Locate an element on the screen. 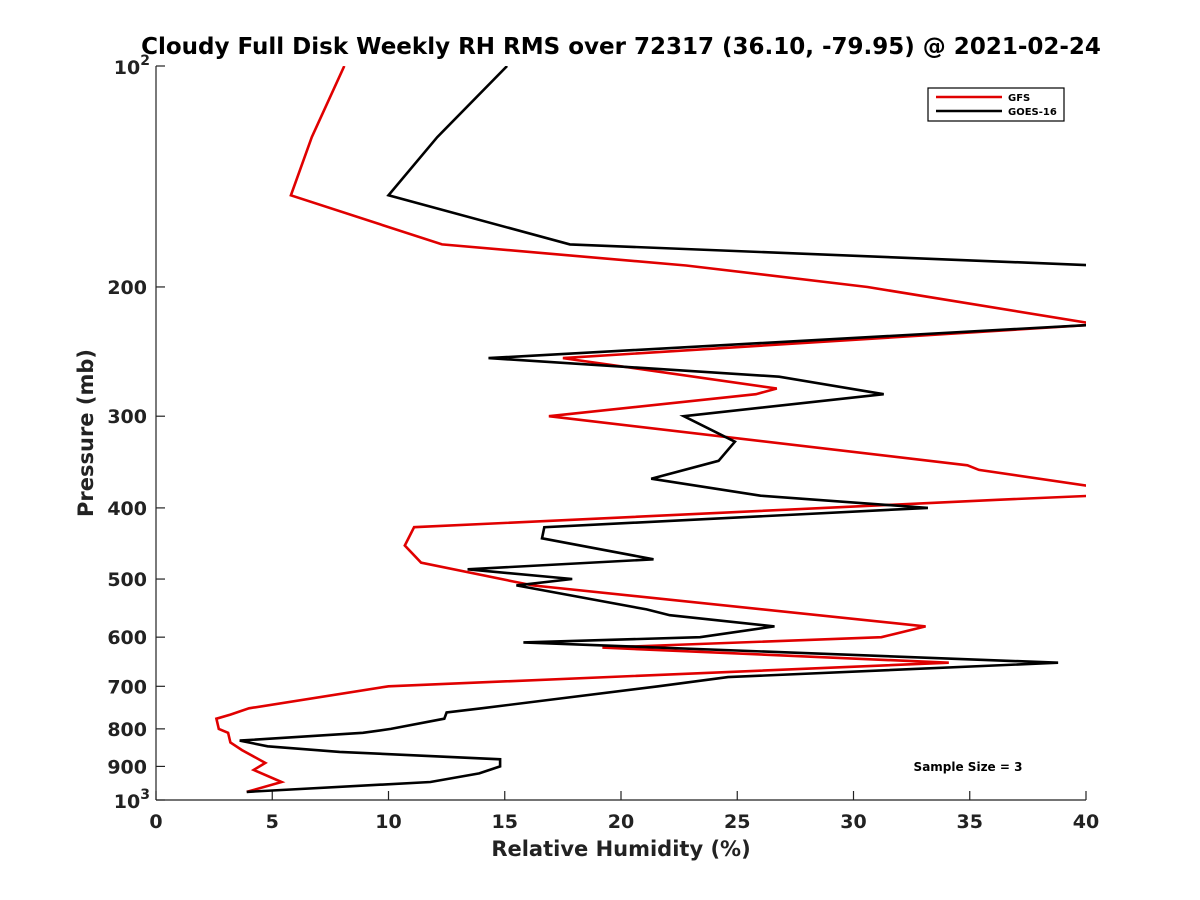  legend: GFS GOES-16 is located at coordinates (996, 104).